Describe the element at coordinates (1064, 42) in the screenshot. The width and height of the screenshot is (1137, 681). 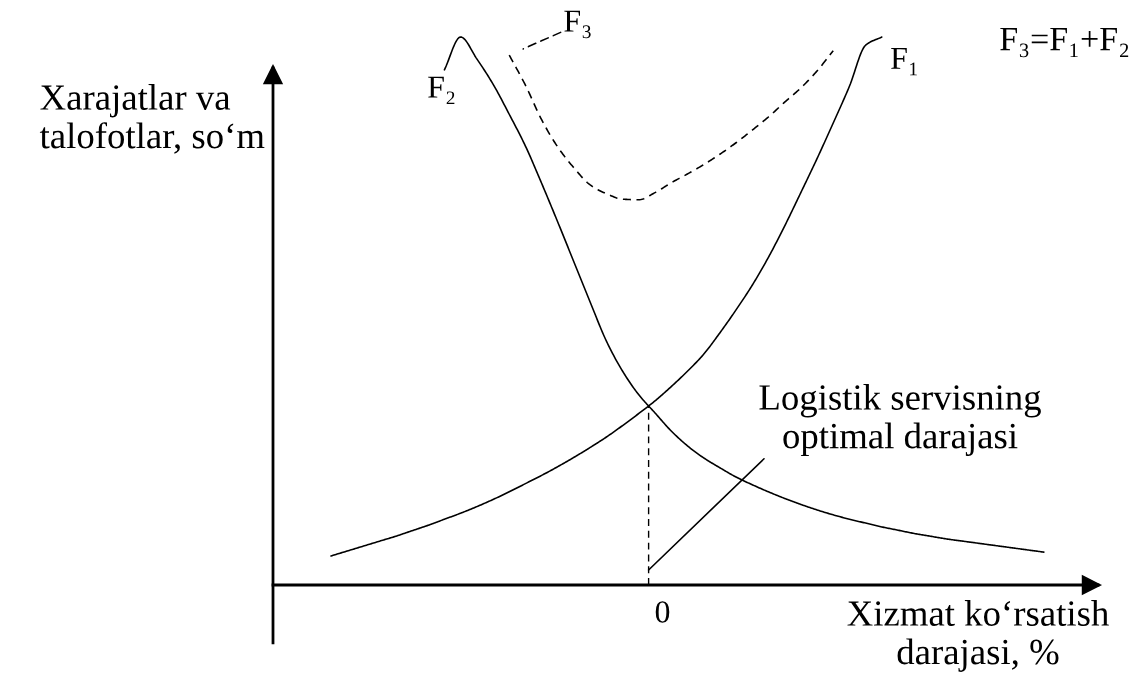
I see `annotation: F₃=F₁+F₂` at that location.